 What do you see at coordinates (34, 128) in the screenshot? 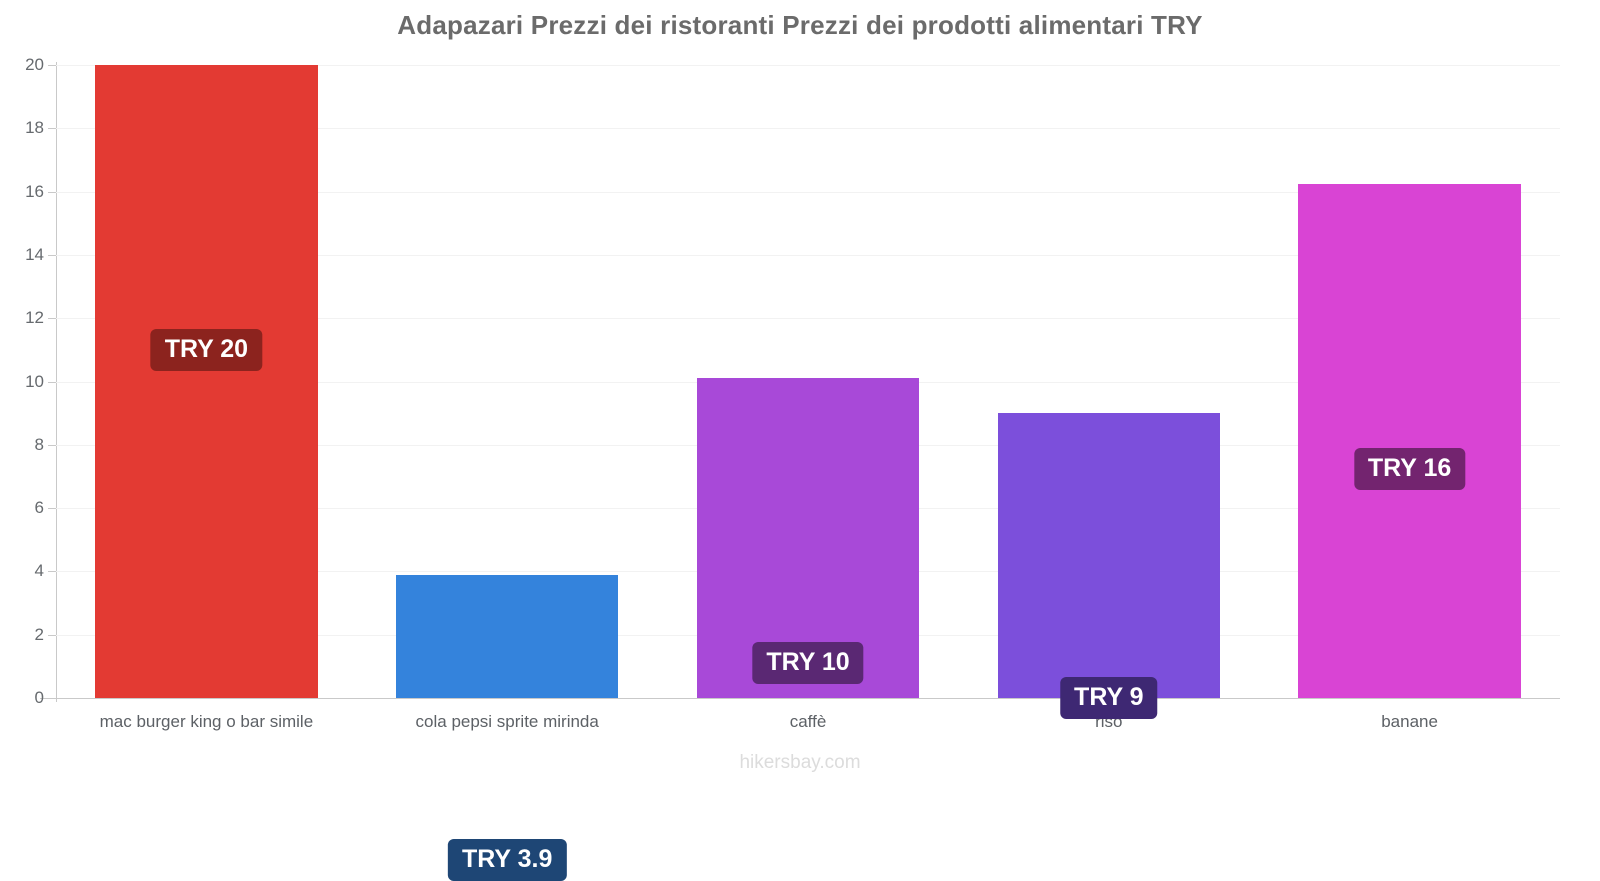
I see `y-axis-tick-label: 18` at bounding box center [34, 128].